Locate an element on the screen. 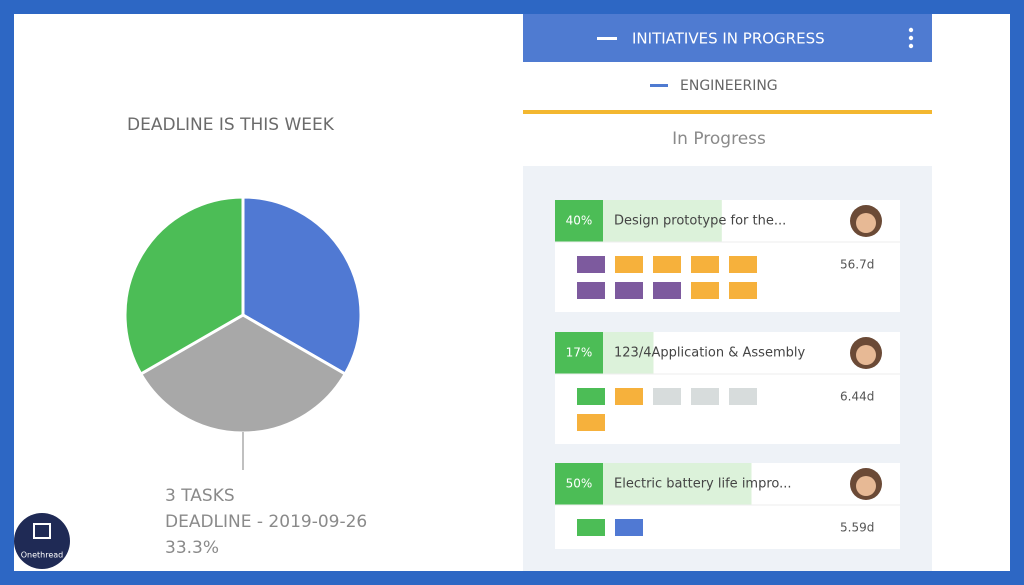 This screenshot has height=585, width=1024. section-title: In Progress is located at coordinates (719, 139).